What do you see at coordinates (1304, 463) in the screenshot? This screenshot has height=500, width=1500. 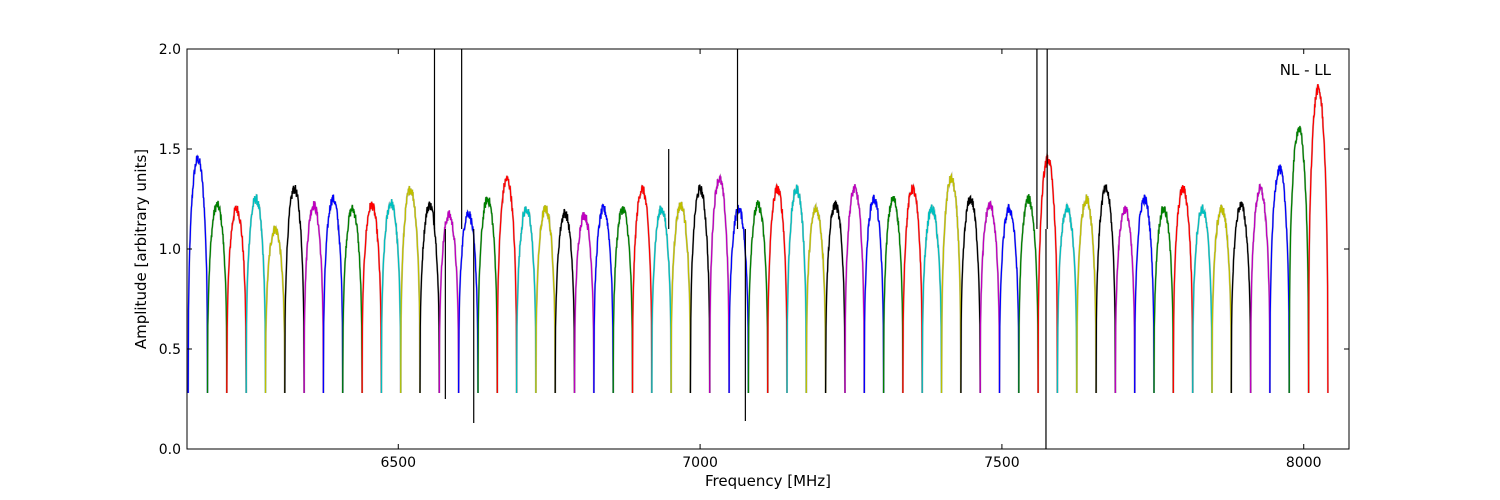 I see `x-tick-label: 8000` at bounding box center [1304, 463].